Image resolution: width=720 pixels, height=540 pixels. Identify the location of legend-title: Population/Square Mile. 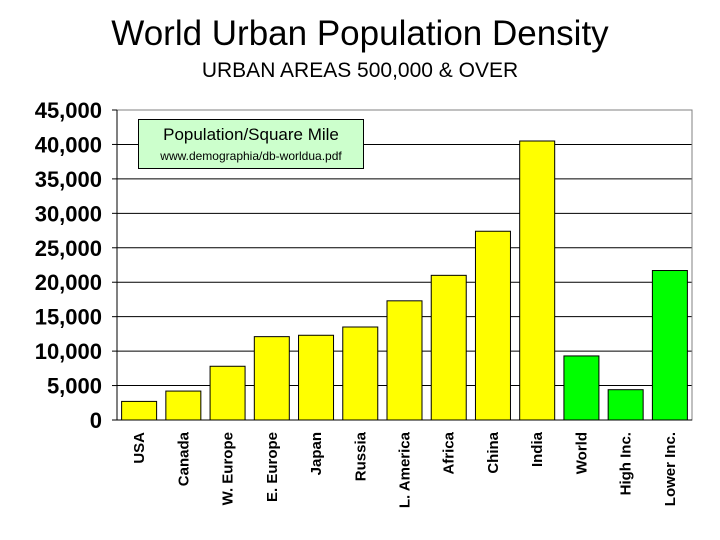
(251, 134).